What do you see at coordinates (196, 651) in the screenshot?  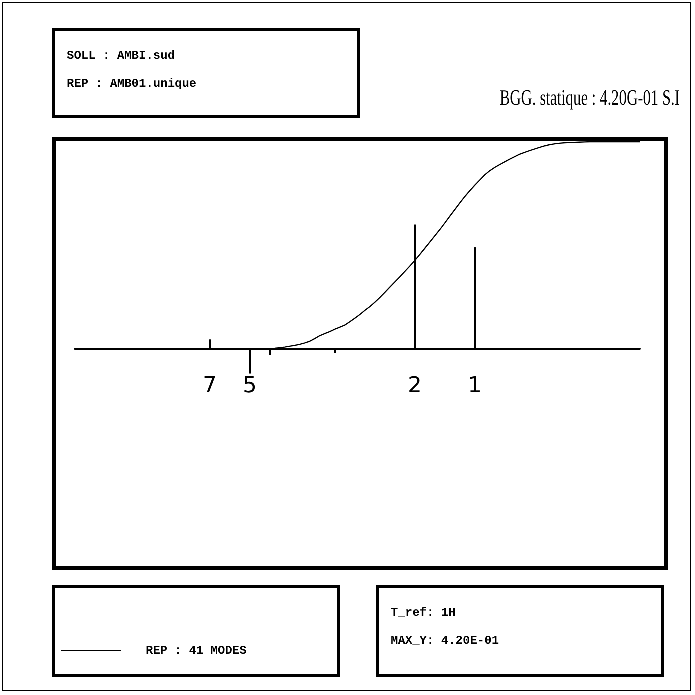 I see `legend-label: REP : 41 MODES` at bounding box center [196, 651].